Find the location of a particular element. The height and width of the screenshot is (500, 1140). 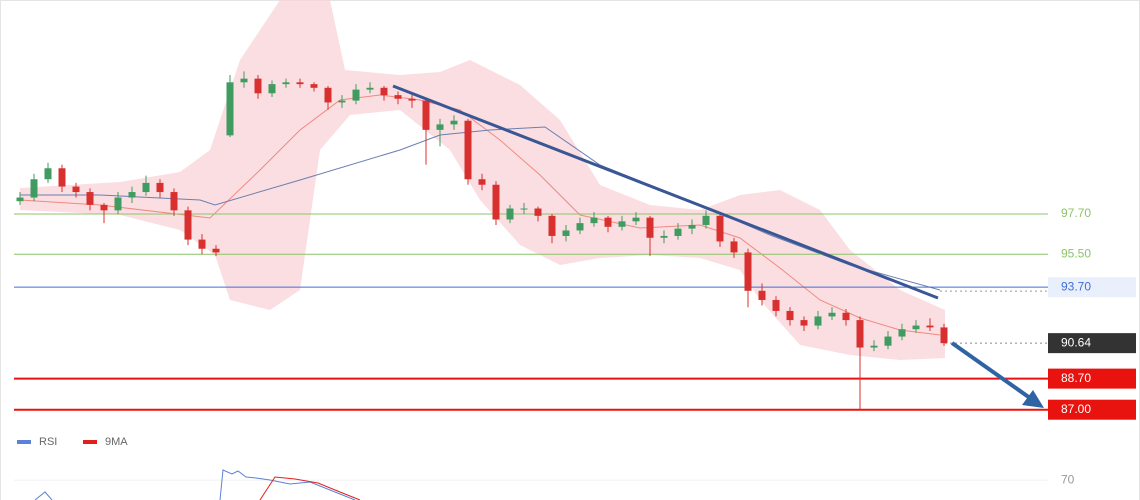

level-label: 87.00 is located at coordinates (1076, 409).